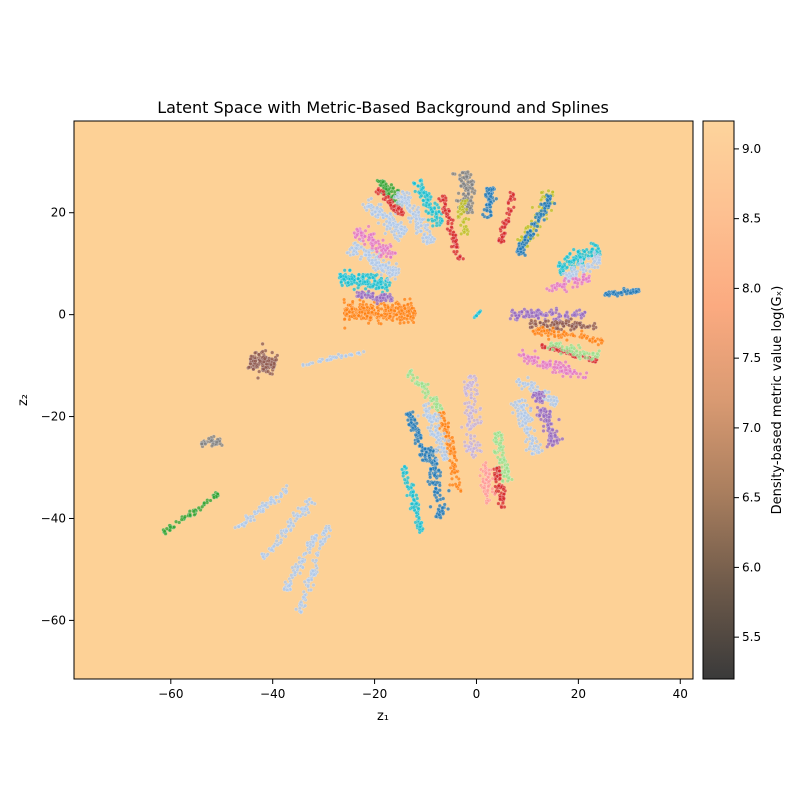  Describe the element at coordinates (423, 690) in the screenshot. I see `x-axis: −60 −40 −20 0 20 40` at that location.